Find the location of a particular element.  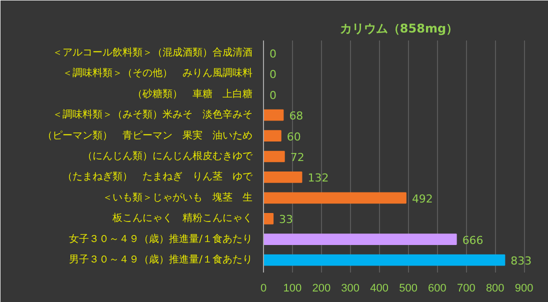

x-tick-label: 300 is located at coordinates (350, 288).